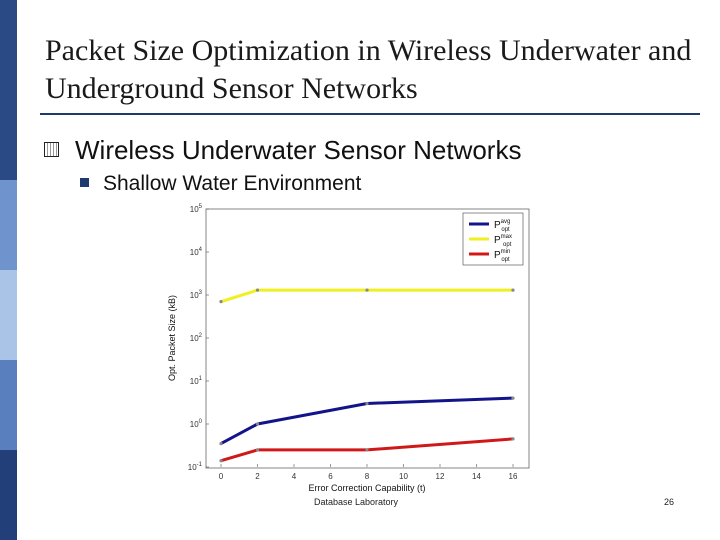  What do you see at coordinates (195, 467) in the screenshot?
I see `y-tick-label: 10⁻¹` at bounding box center [195, 467].